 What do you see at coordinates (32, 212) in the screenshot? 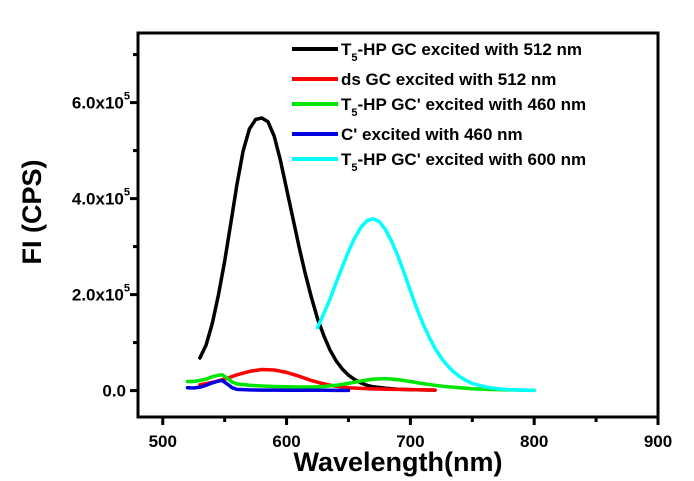
I see `y-axis-title: FI (CPS)` at bounding box center [32, 212].